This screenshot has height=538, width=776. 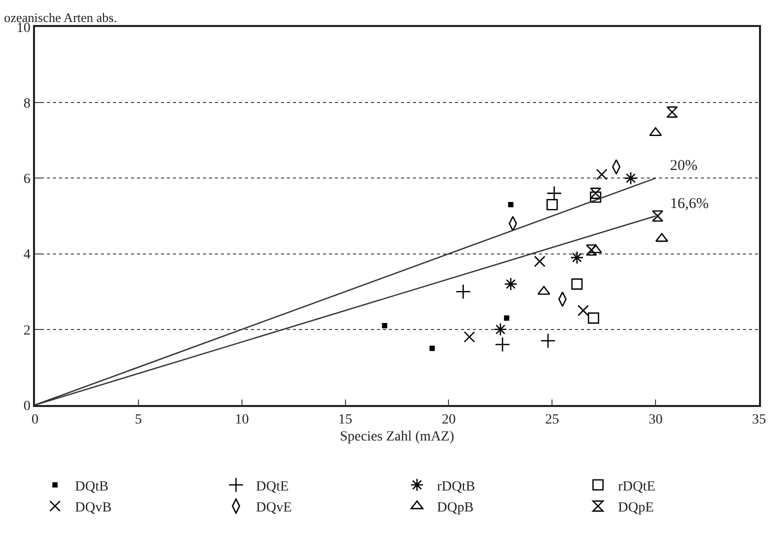 What do you see at coordinates (272, 486) in the screenshot?
I see `legend-label: DQtE` at bounding box center [272, 486].